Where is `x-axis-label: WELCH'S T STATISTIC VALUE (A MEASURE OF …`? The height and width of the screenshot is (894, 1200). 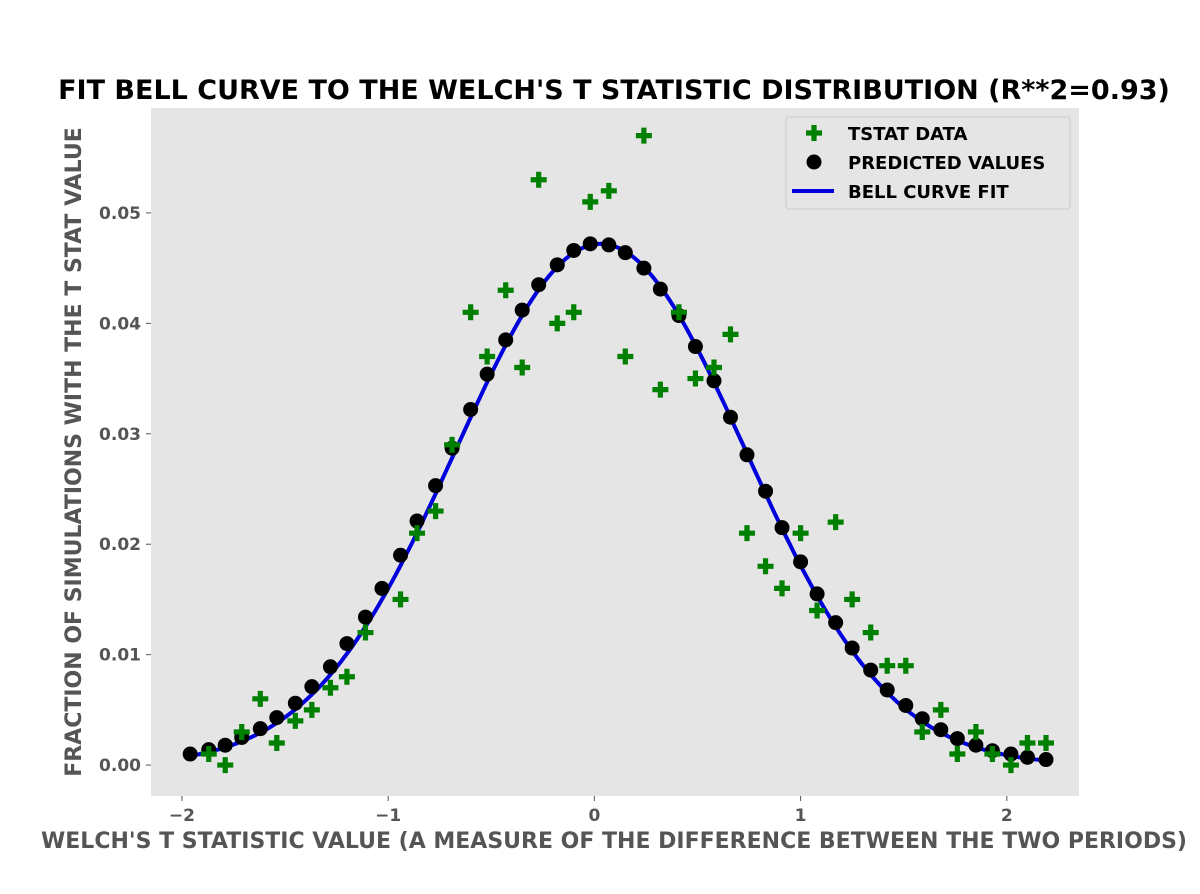
x-axis-label: WELCH'S T STATISTIC VALUE (A MEASURE OF … is located at coordinates (614, 841).